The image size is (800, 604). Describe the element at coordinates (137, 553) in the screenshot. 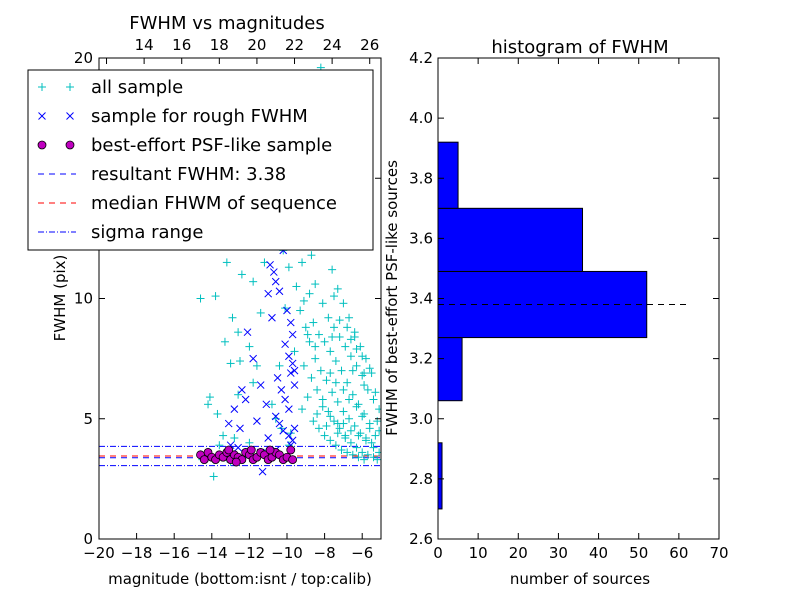

I see `scatter-x-tick-label: −18` at that location.